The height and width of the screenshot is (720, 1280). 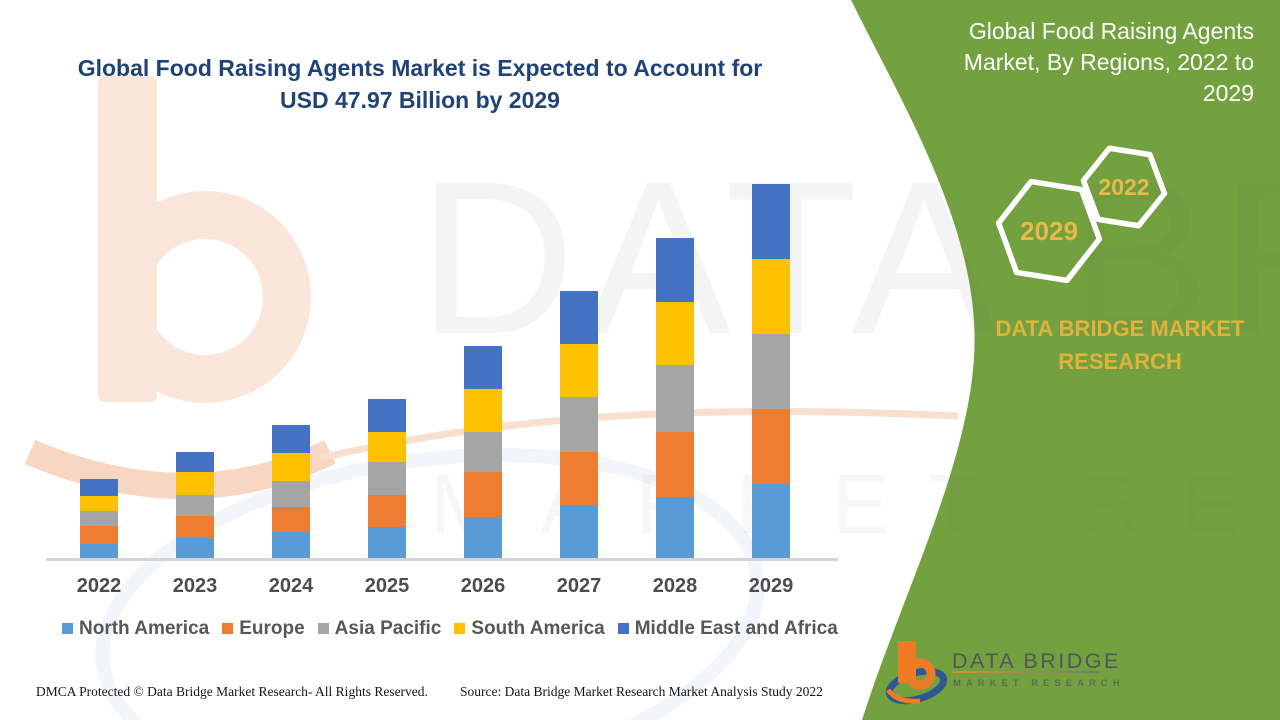 What do you see at coordinates (291, 586) in the screenshot?
I see `x-axis-label-2024: 2024` at bounding box center [291, 586].